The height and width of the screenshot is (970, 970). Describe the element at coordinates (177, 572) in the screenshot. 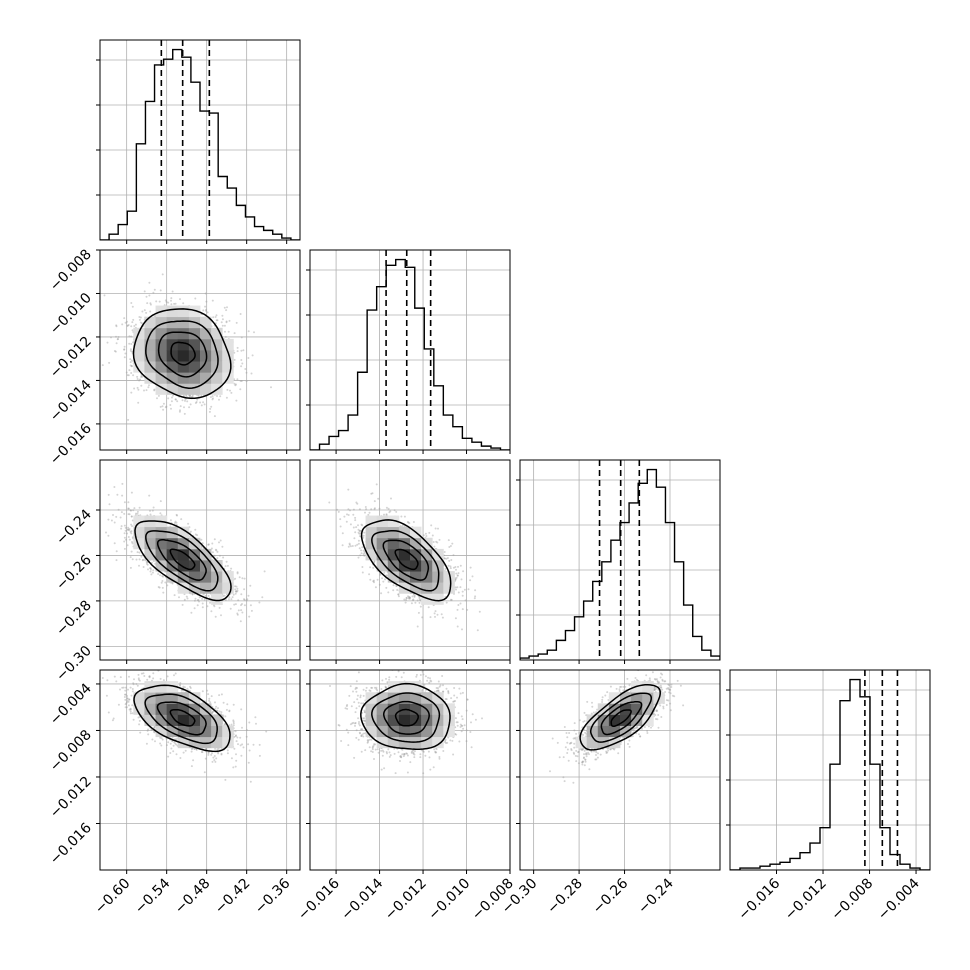

I see `panel-2-0: −0.30−0.28−0.26−0.24` at that location.